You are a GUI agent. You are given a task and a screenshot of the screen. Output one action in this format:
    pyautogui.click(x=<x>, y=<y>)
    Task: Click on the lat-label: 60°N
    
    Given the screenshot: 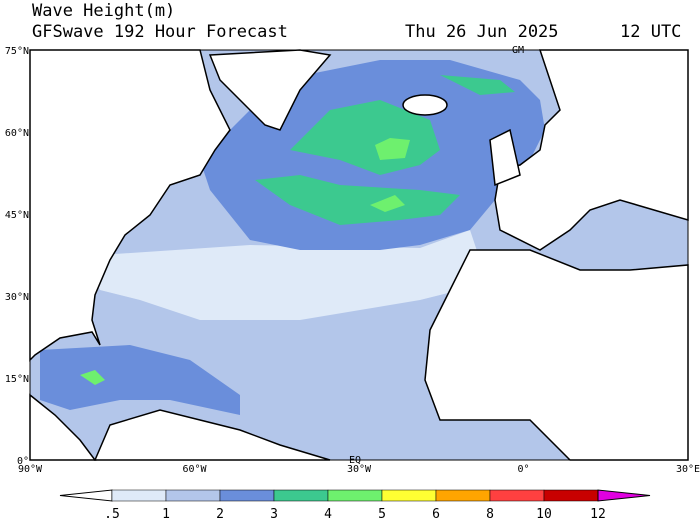 What is the action you would take?
    pyautogui.click(x=17, y=133)
    